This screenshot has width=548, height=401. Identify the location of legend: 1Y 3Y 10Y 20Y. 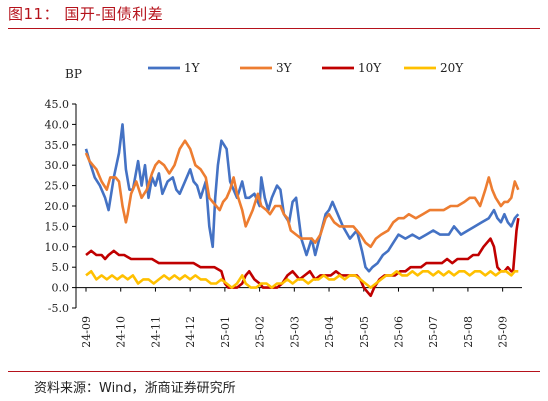
(306, 68).